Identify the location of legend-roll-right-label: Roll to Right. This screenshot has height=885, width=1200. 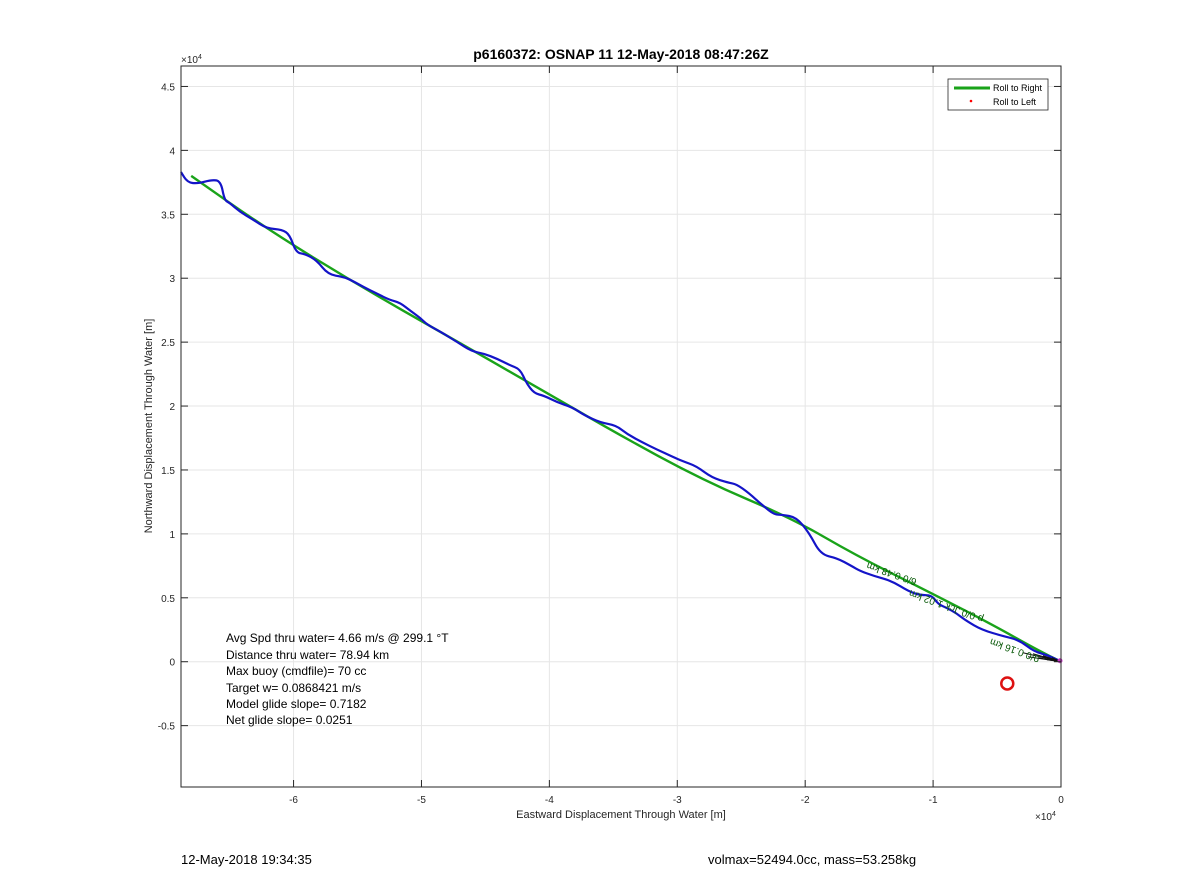
(1018, 88).